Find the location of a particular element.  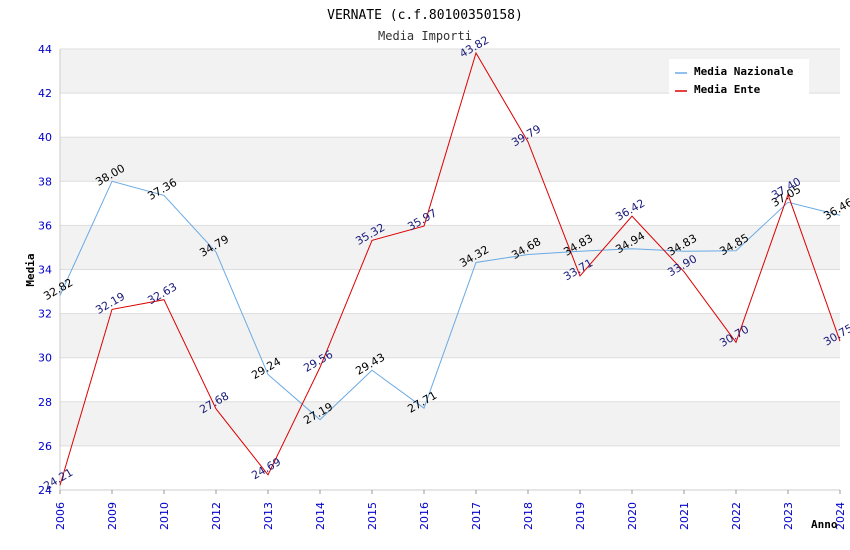

data-label: 29.24 is located at coordinates (266, 368).